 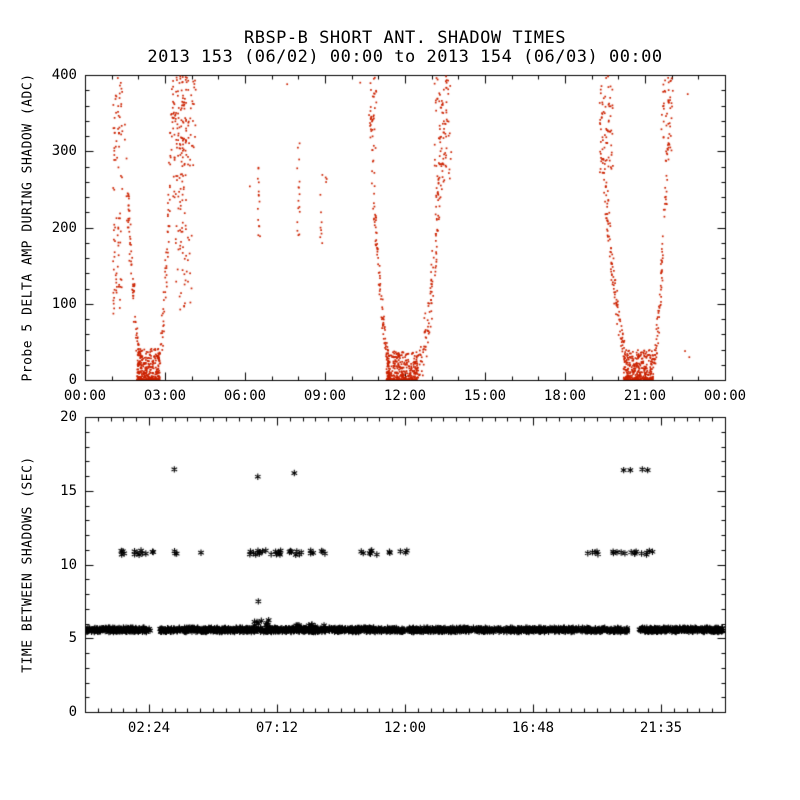 I want to click on y-tick-label: 10, so click(x=68, y=564).